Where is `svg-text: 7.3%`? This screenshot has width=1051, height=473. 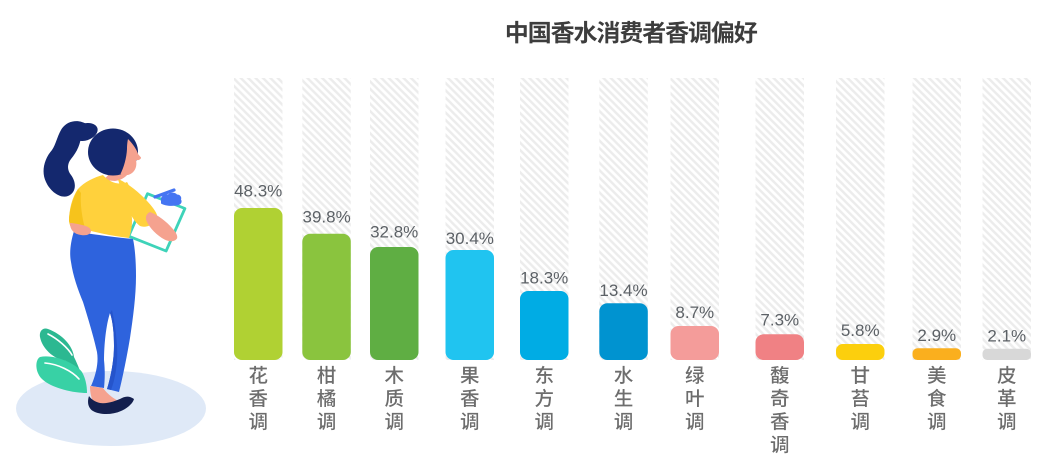
svg-text: 7.3% is located at coordinates (779, 320).